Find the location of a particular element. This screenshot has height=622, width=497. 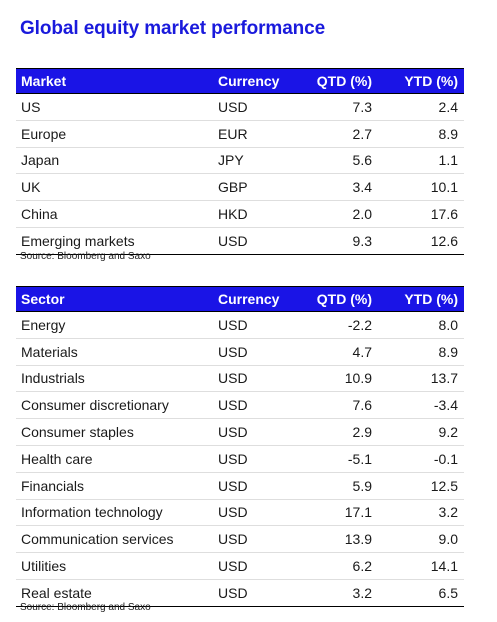

table-row: Financials USD 5.9 12.5 is located at coordinates (240, 486).